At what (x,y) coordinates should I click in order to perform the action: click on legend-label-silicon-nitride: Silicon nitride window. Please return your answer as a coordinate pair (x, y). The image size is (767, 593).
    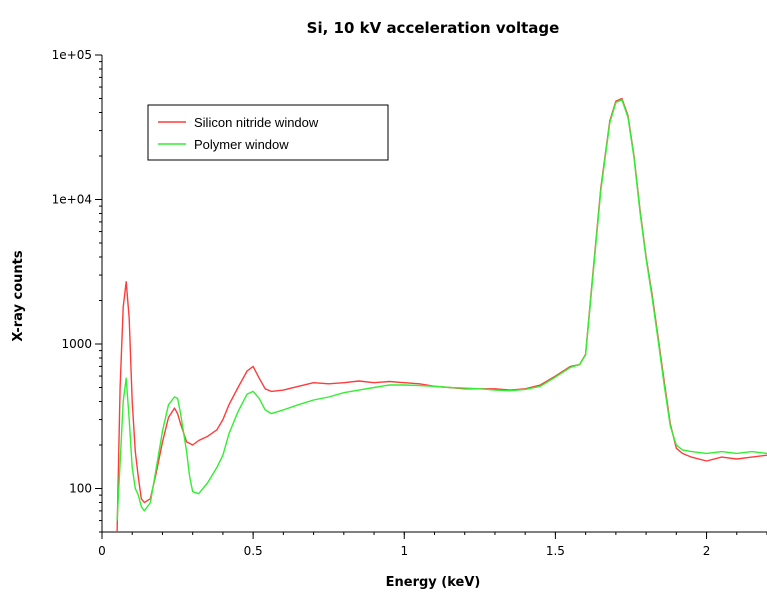
    Looking at the image, I should click on (256, 122).